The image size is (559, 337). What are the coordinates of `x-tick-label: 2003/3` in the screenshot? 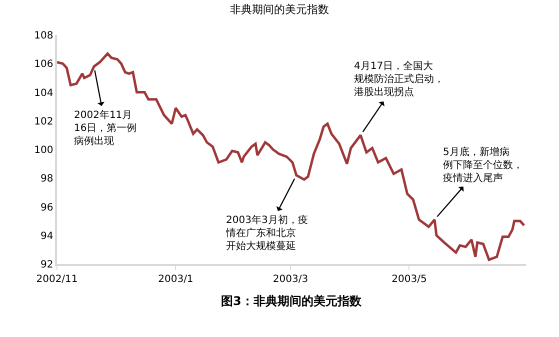 It's located at (290, 279).